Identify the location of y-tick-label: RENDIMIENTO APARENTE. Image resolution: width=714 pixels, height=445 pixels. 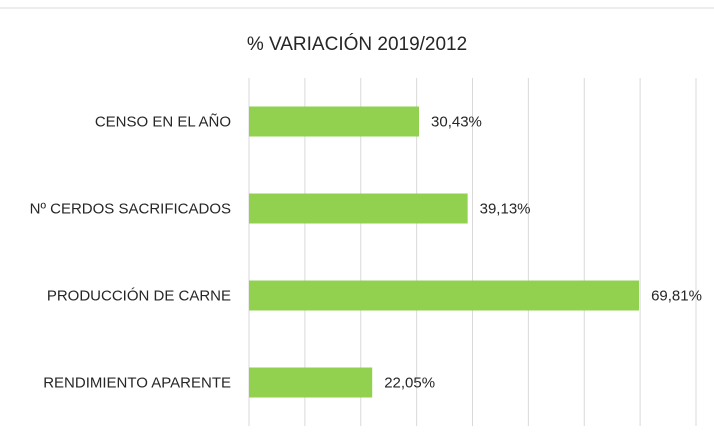
(137, 382).